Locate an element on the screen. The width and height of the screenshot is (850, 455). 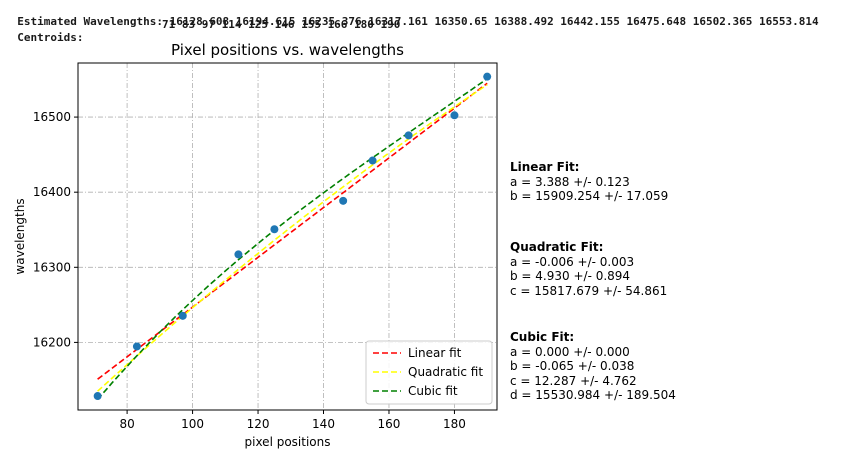
centroids-output-line: Centroids: is located at coordinates (43, 31).